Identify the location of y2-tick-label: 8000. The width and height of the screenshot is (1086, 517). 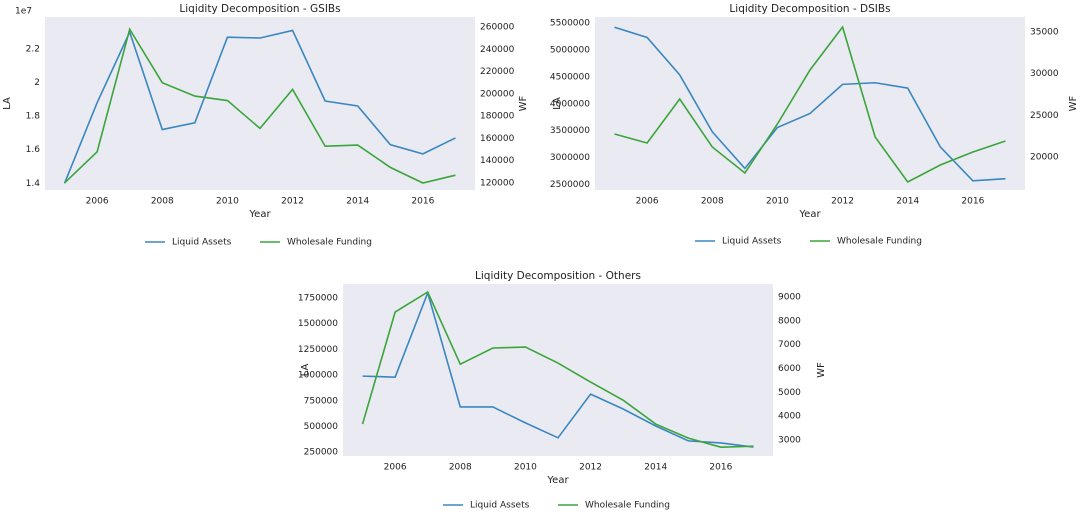
(789, 321).